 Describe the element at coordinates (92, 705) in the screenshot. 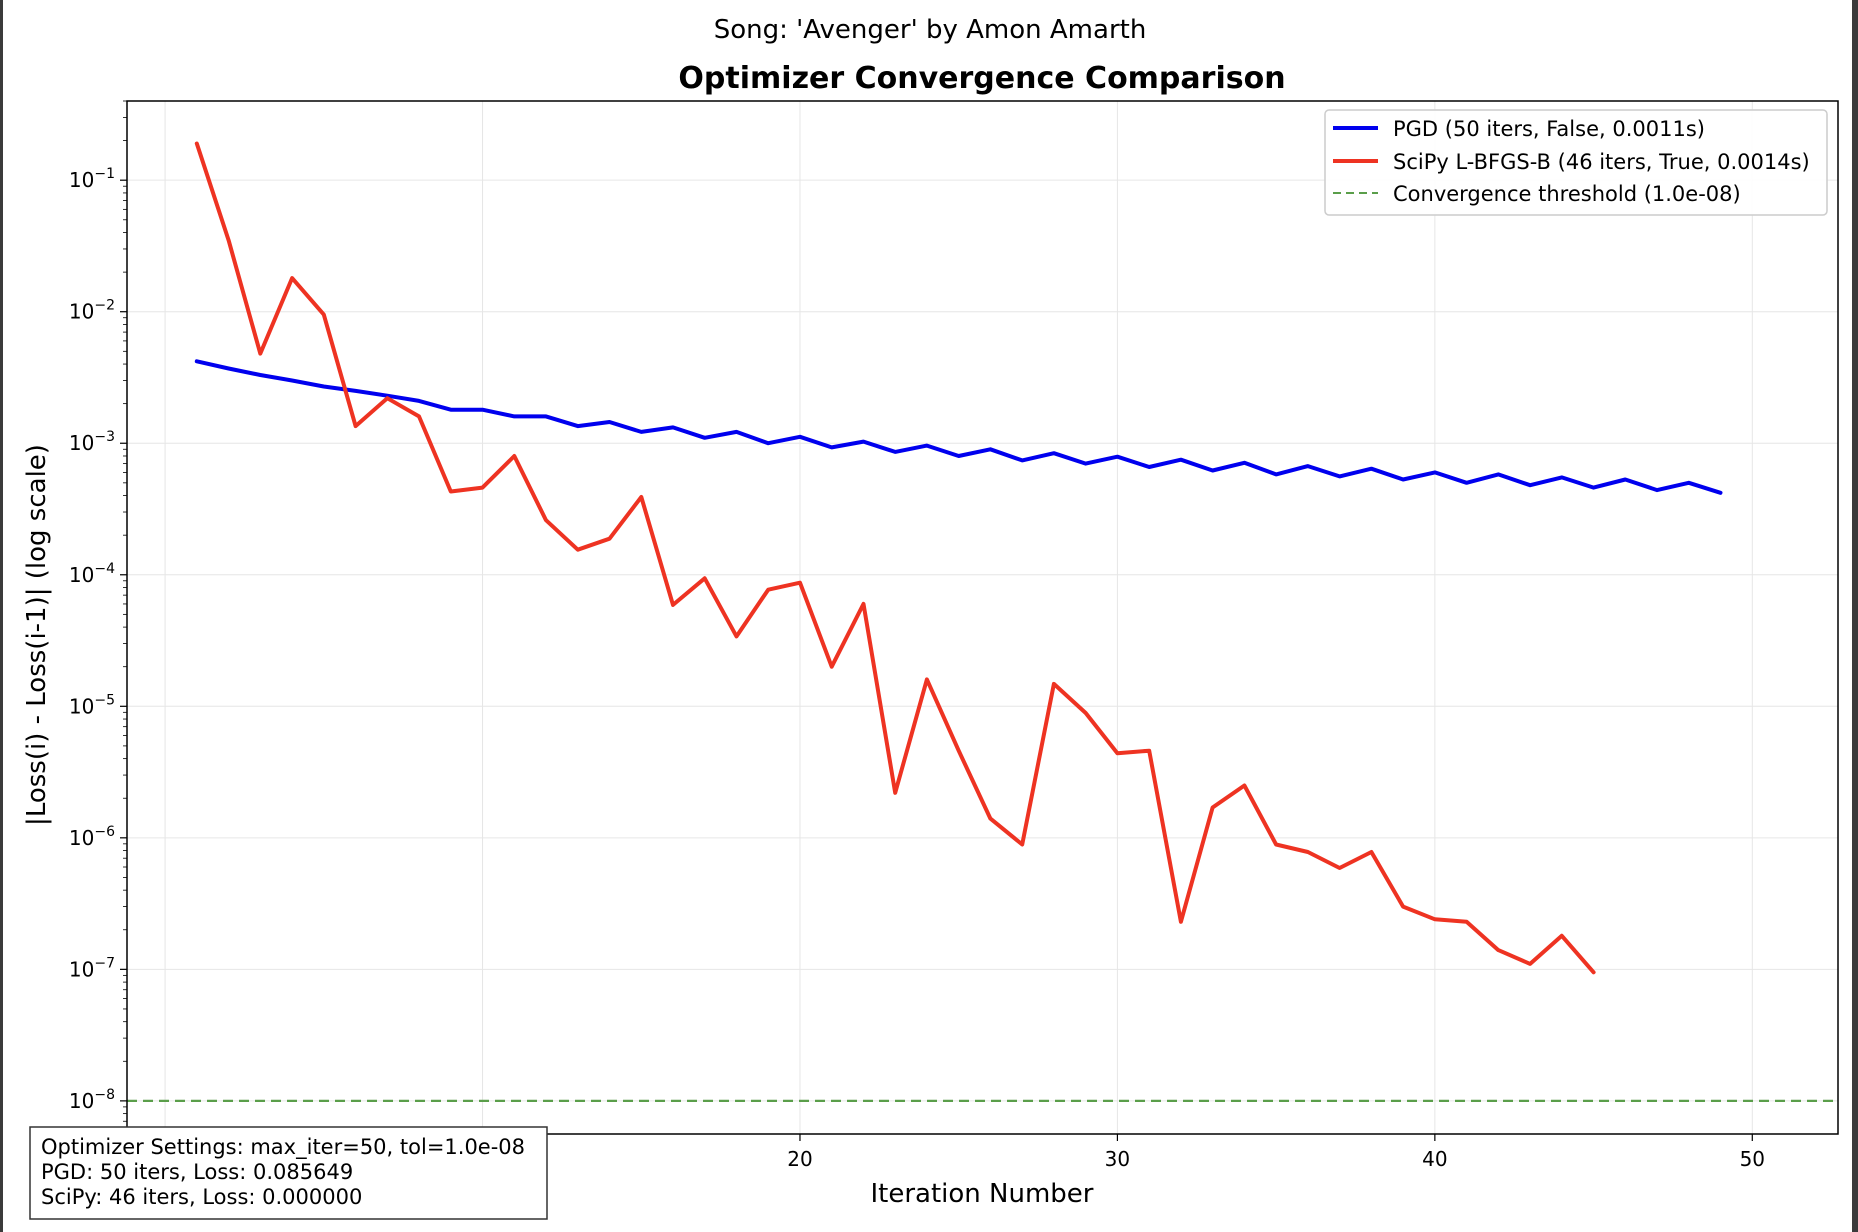

I see `y-tick-label: 10⁻⁵` at that location.